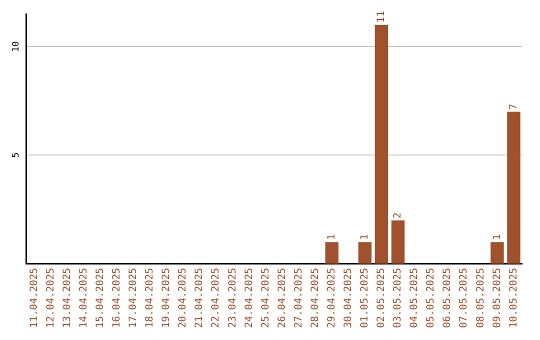 The width and height of the screenshot is (540, 340). I want to click on data-label: 7, so click(514, 107).